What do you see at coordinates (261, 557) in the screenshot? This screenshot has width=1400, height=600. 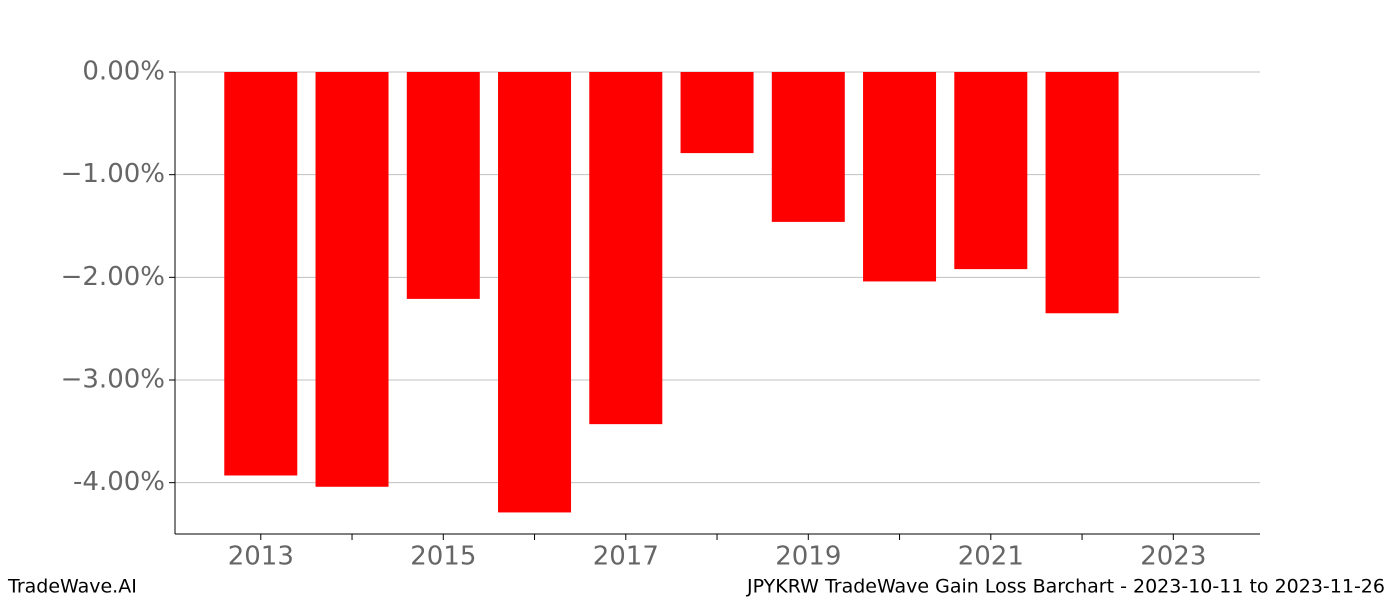 I see `x-tick-label: 2013` at bounding box center [261, 557].